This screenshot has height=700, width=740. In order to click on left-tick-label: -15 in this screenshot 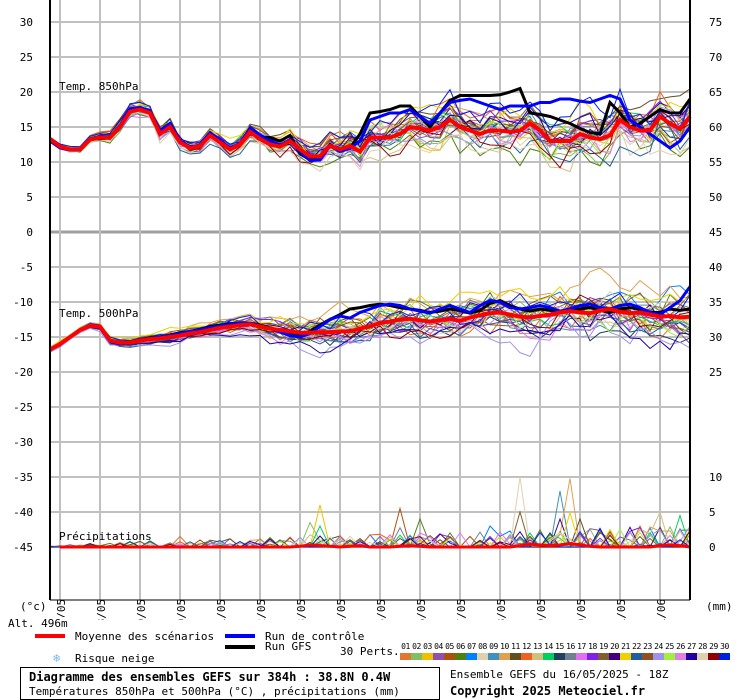, I will do `click(23, 337)`.